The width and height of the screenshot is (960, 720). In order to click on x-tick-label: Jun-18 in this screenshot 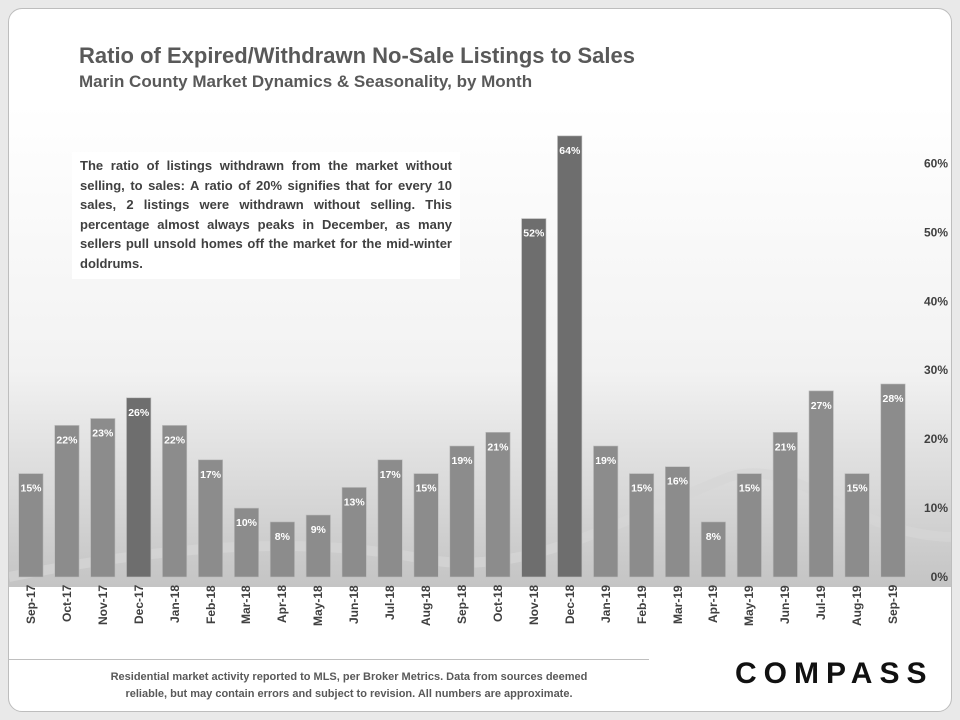, I will do `click(354, 604)`.